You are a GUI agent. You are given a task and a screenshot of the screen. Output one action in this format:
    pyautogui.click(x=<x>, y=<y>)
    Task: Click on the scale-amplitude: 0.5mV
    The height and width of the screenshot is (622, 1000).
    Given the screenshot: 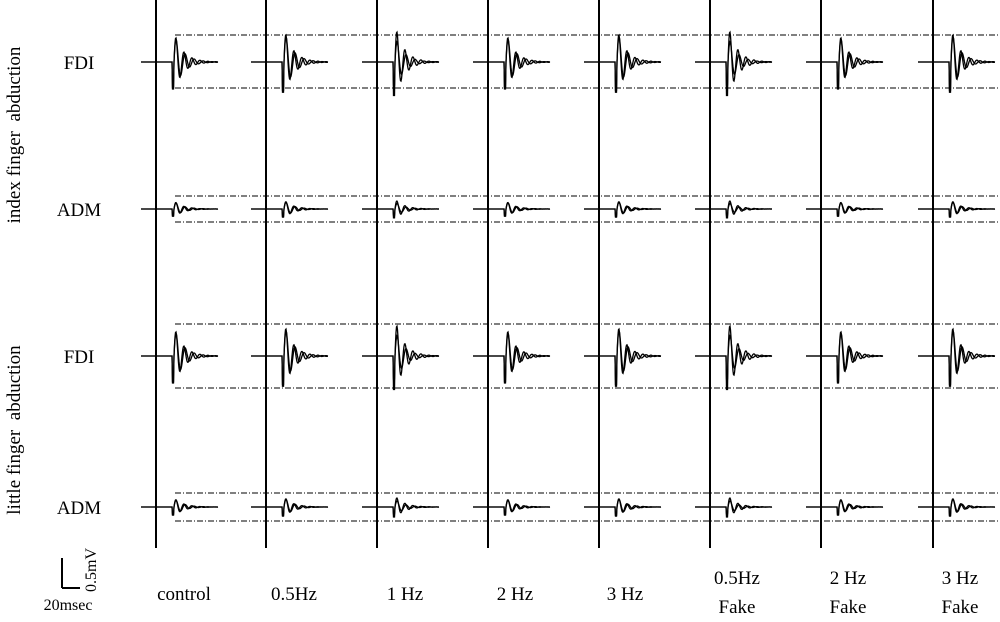 What is the action you would take?
    pyautogui.click(x=91, y=570)
    